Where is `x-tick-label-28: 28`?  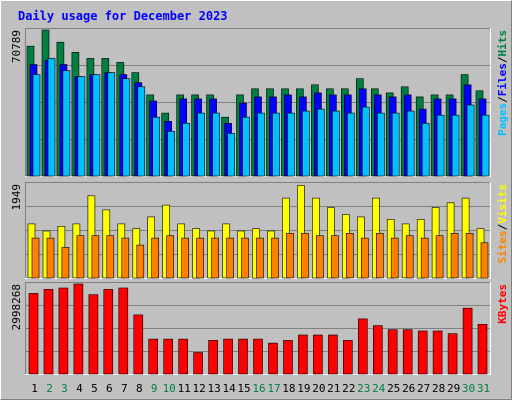
x-tick-label-28: 28 is located at coordinates (438, 388).